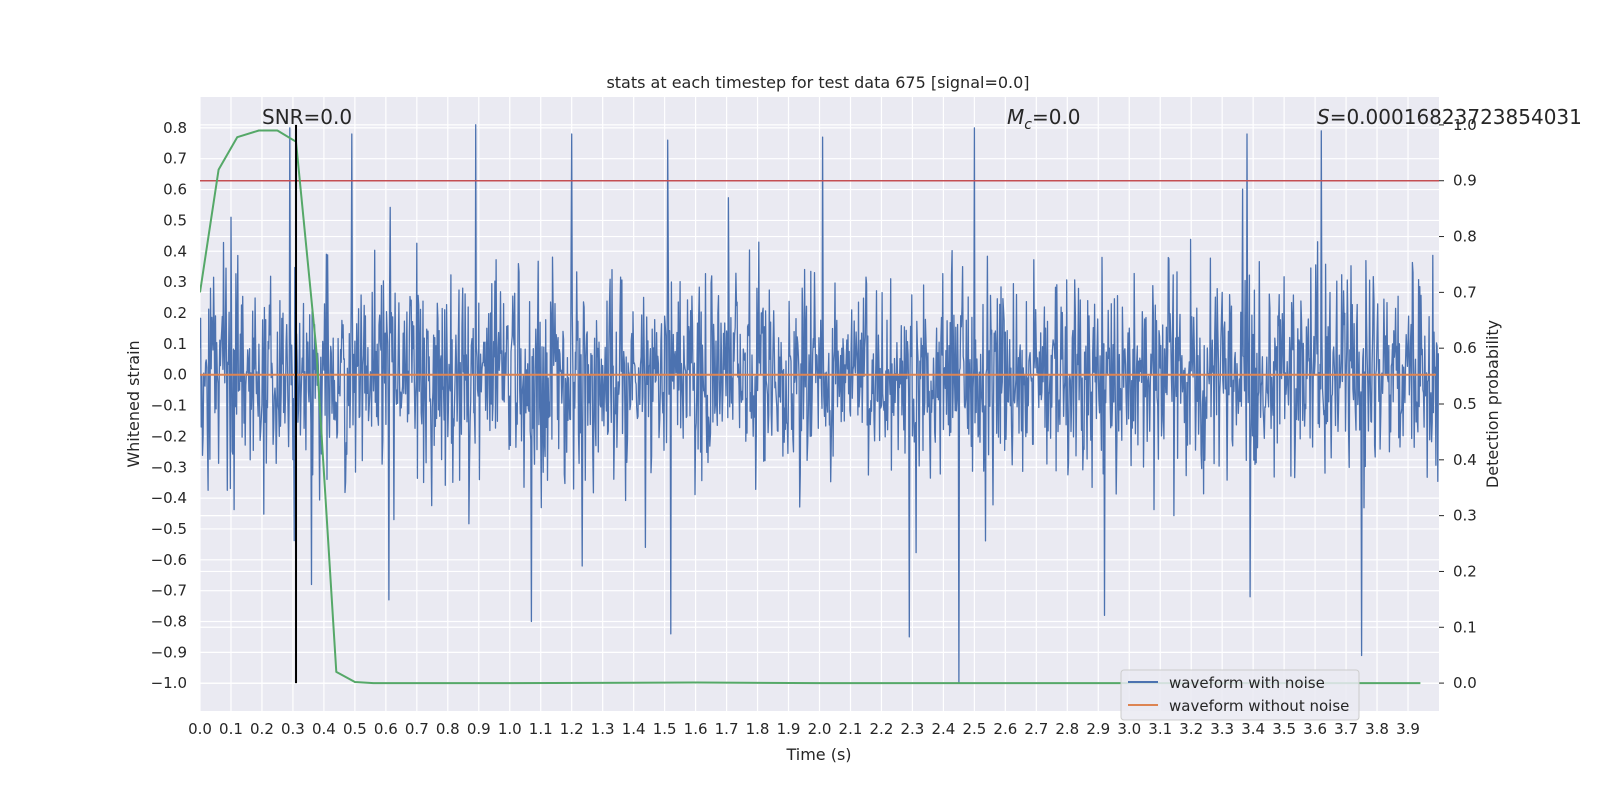 The width and height of the screenshot is (1600, 800). What do you see at coordinates (175, 128) in the screenshot?
I see `y-tick-label: 0.8` at bounding box center [175, 128].